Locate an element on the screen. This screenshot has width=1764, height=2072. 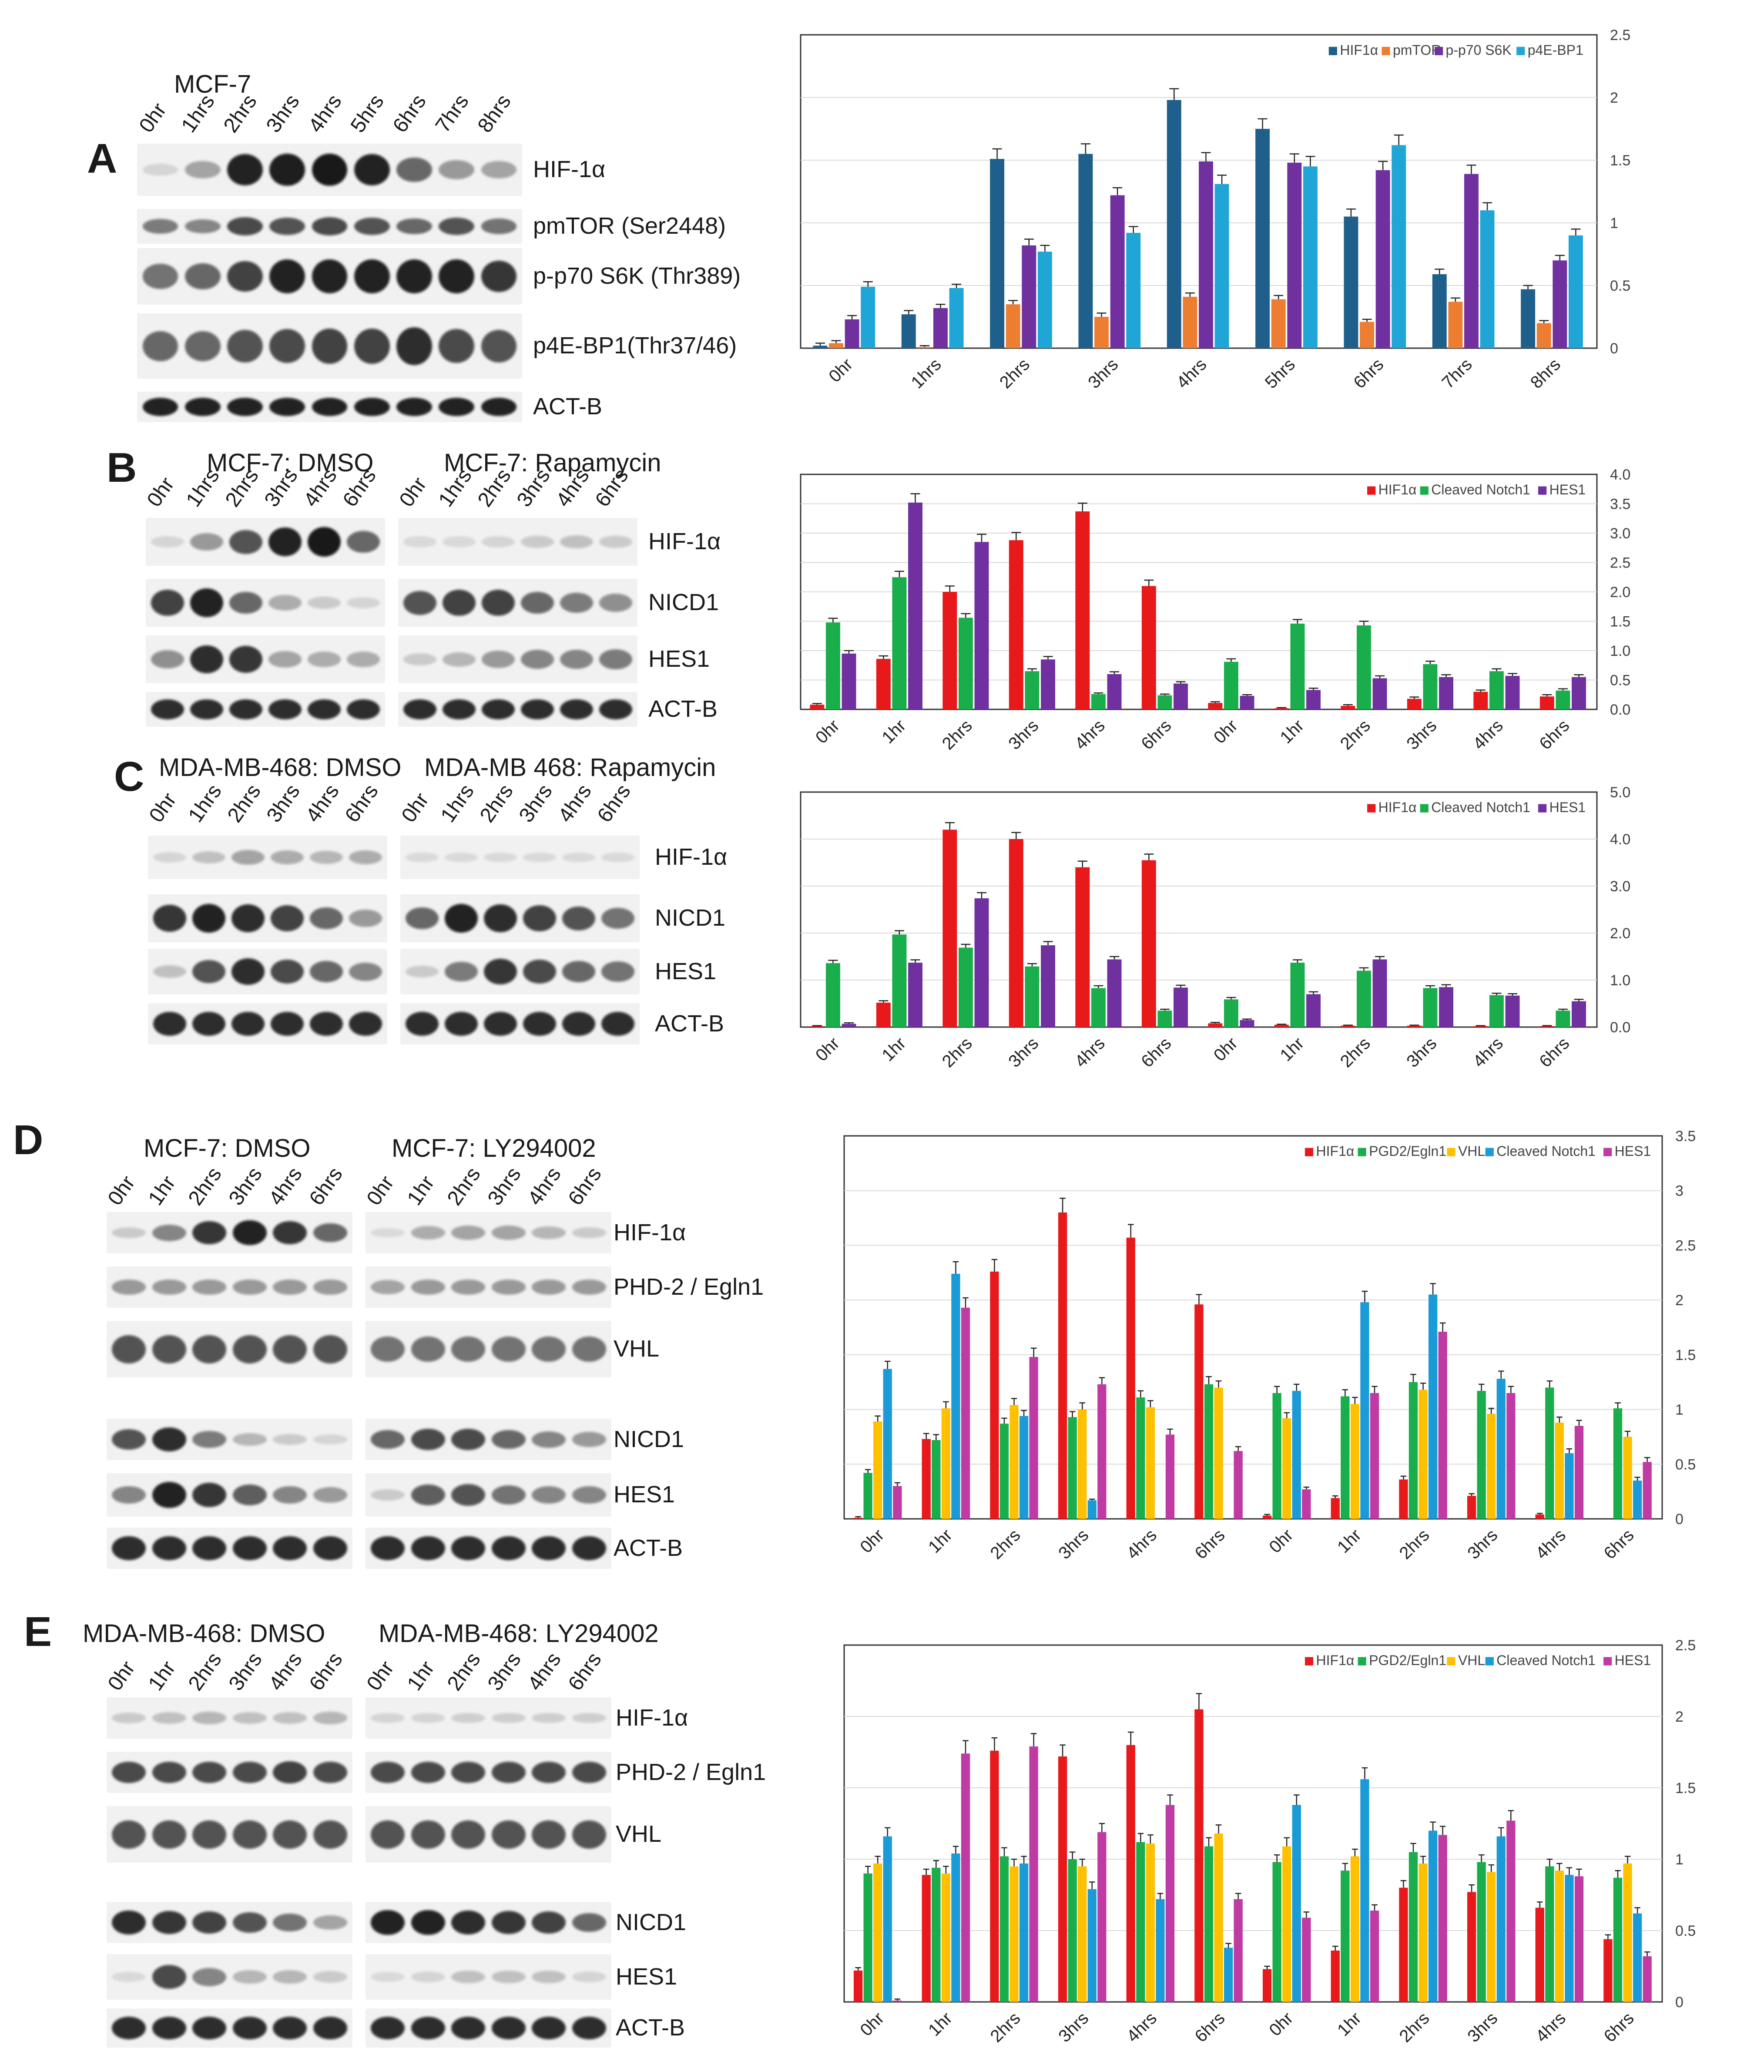
x-tick-label: 5hrs is located at coordinates (1280, 374).